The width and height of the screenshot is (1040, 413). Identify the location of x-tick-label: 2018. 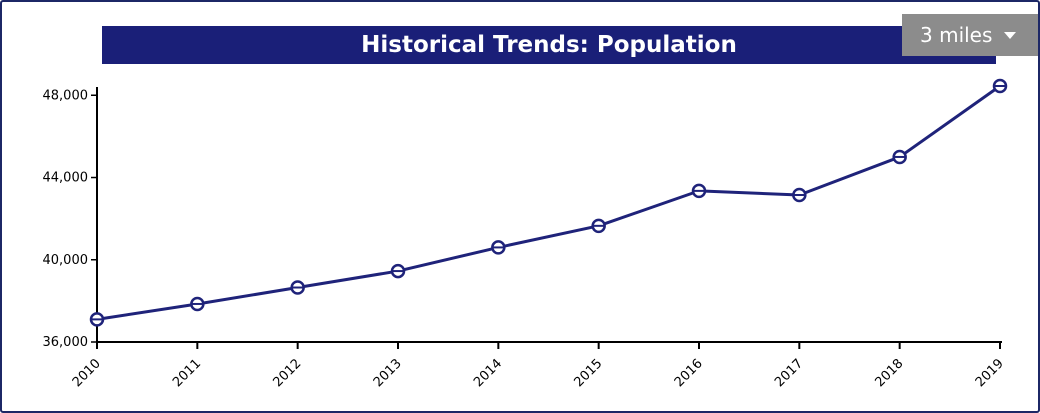
(889, 373).